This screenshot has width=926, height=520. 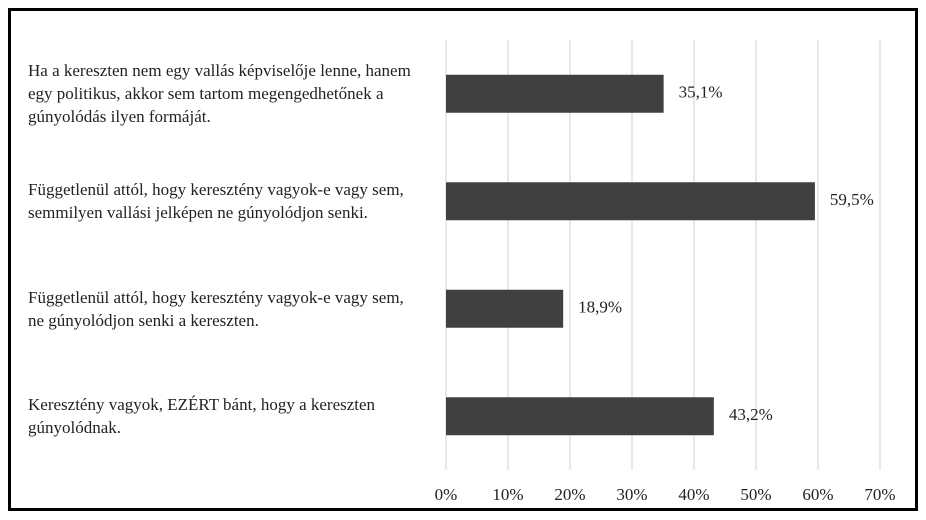 What do you see at coordinates (507, 494) in the screenshot?
I see `x-tick-label: 10%` at bounding box center [507, 494].